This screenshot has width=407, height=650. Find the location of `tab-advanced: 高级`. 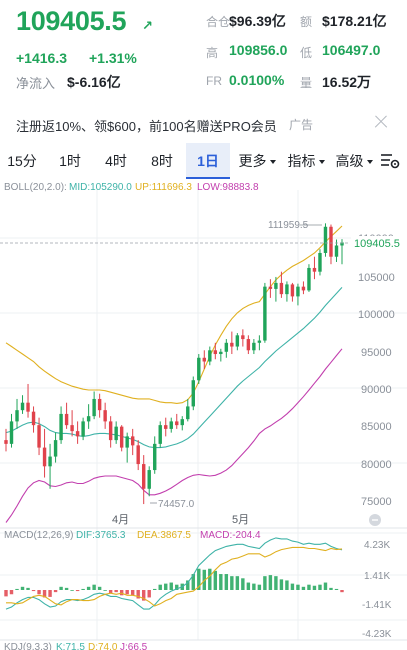

tab-advanced: 高级 is located at coordinates (354, 161).